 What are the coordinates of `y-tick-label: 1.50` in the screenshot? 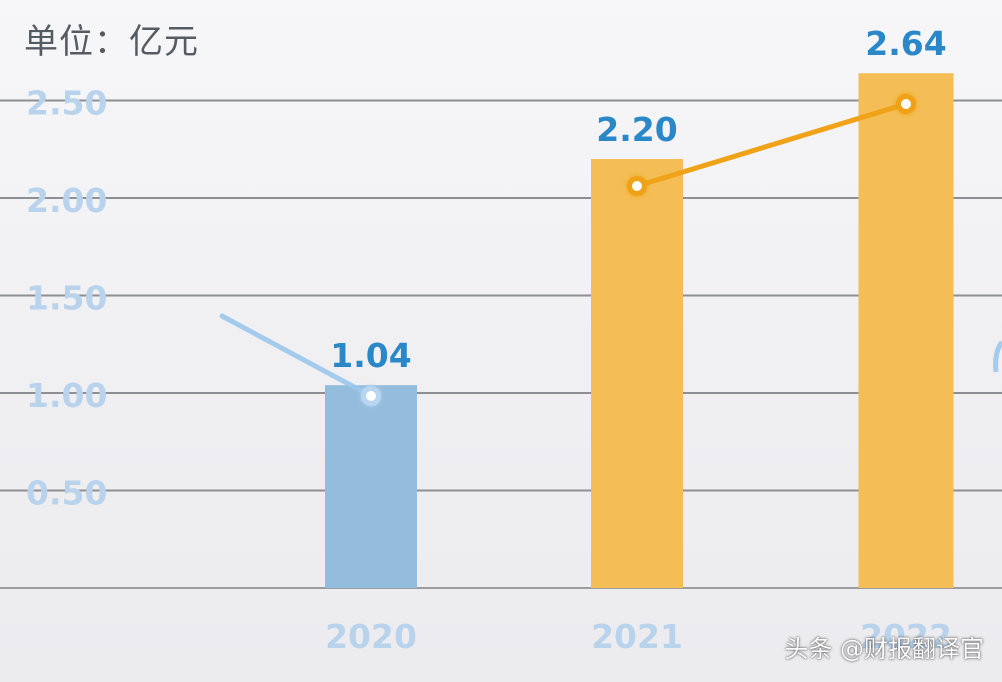 It's located at (66, 298).